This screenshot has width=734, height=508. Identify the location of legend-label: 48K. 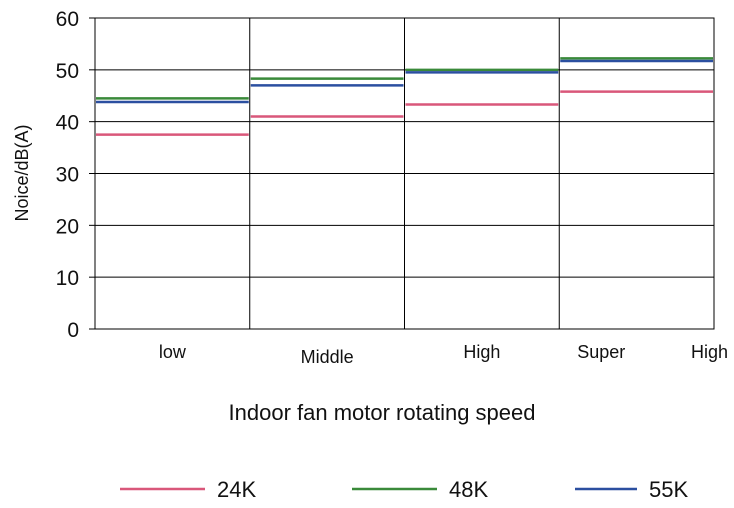
(468, 489).